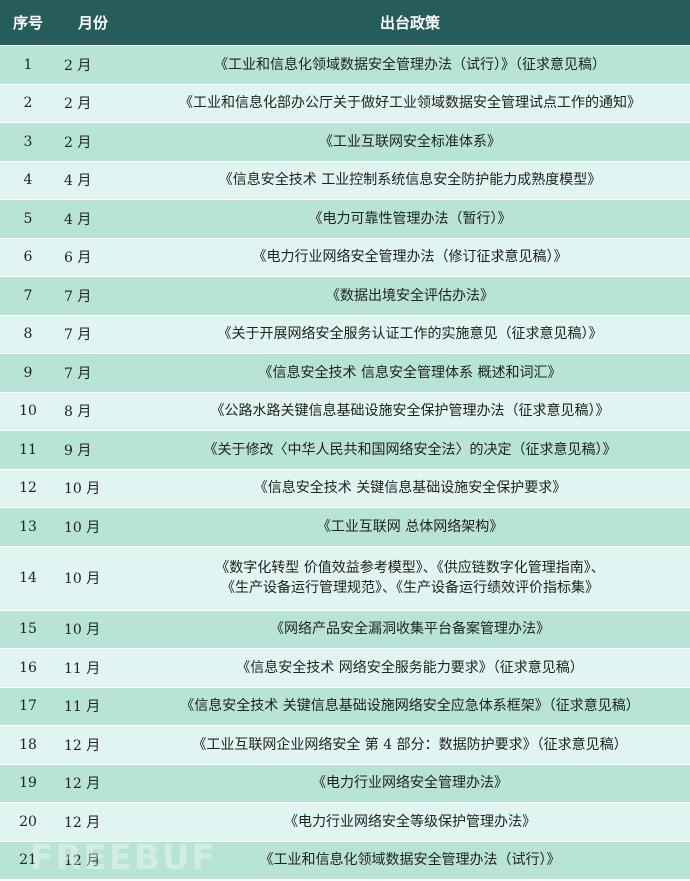  What do you see at coordinates (28, 334) in the screenshot?
I see `row-index: 8` at bounding box center [28, 334].